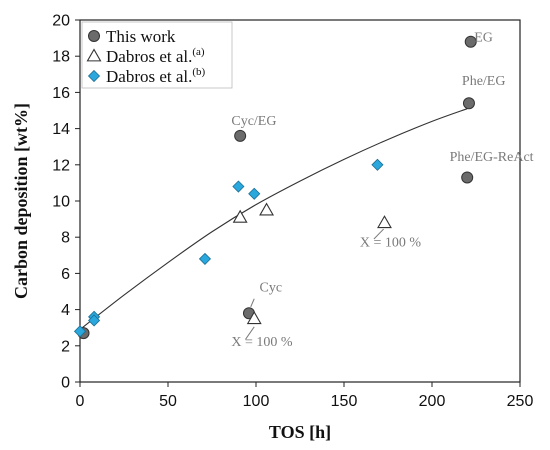  Describe the element at coordinates (80, 401) in the screenshot. I see `x-tick-label: 0` at that location.